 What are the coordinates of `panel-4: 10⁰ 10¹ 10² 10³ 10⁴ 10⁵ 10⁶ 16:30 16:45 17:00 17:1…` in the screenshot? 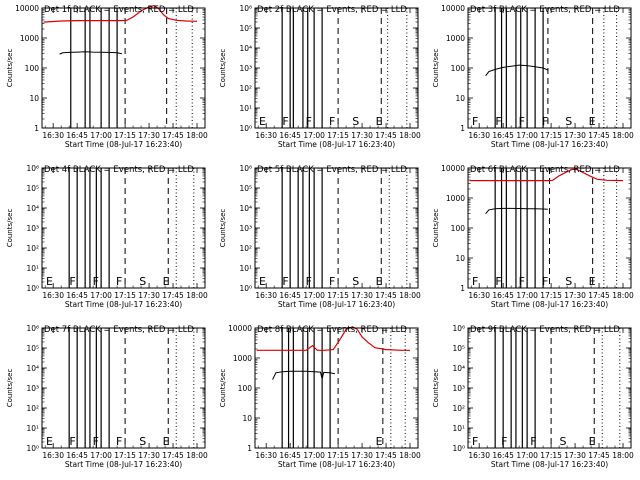 It's located at (107, 236).